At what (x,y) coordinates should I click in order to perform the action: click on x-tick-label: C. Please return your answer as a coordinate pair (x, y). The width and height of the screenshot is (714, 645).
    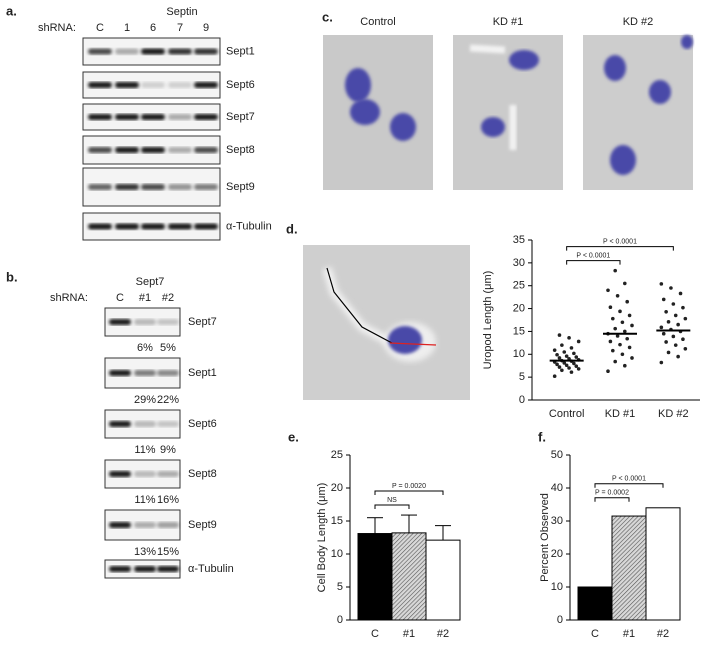
    Looking at the image, I should click on (375, 634).